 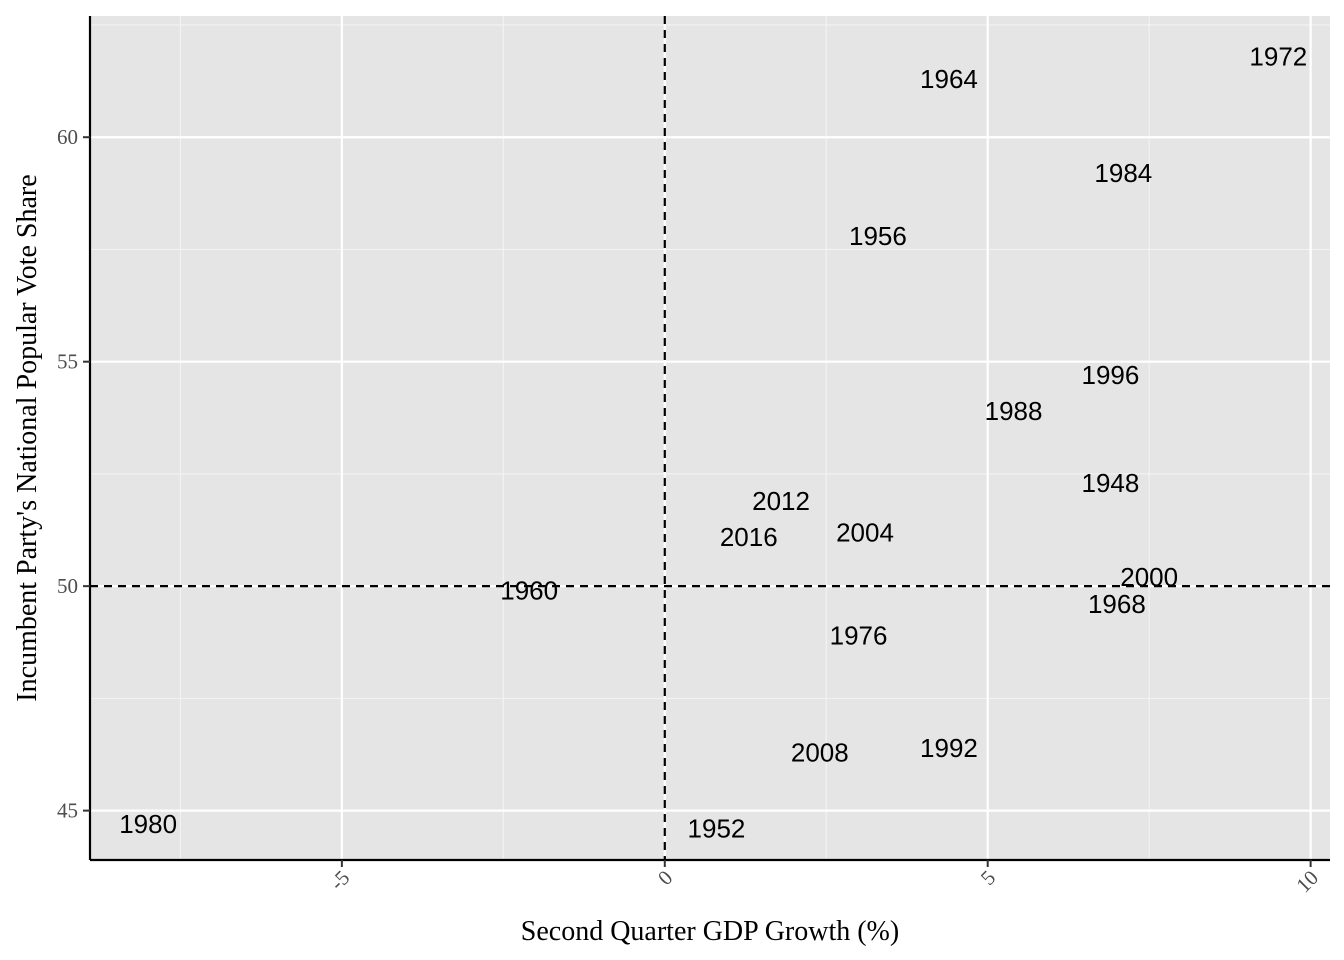 I want to click on point-label-2012: 2012, so click(x=781, y=501).